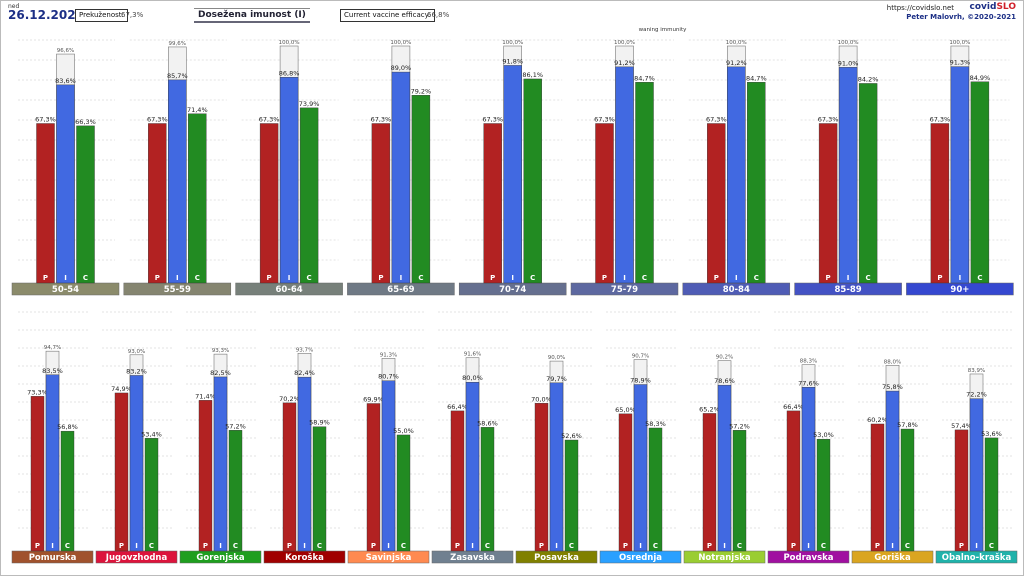 This screenshot has width=1024, height=576. What do you see at coordinates (640, 381) in the screenshot?
I see `value-label-i: 78,9%` at bounding box center [640, 381].